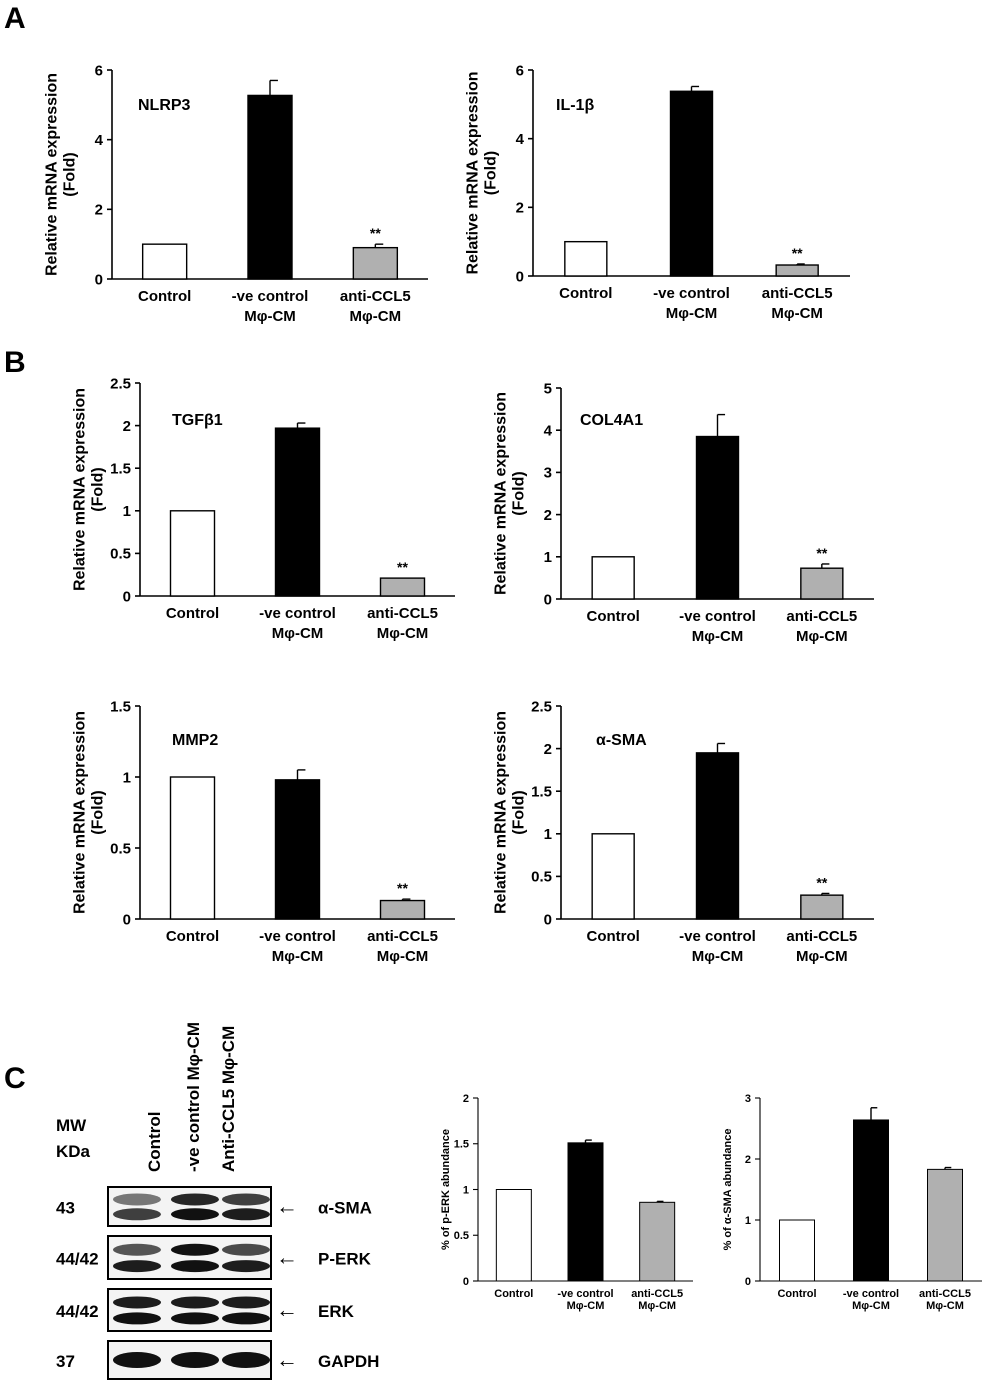 The height and width of the screenshot is (1384, 1003). What do you see at coordinates (120, 383) in the screenshot?
I see `y-tick-label: 2.5` at bounding box center [120, 383].